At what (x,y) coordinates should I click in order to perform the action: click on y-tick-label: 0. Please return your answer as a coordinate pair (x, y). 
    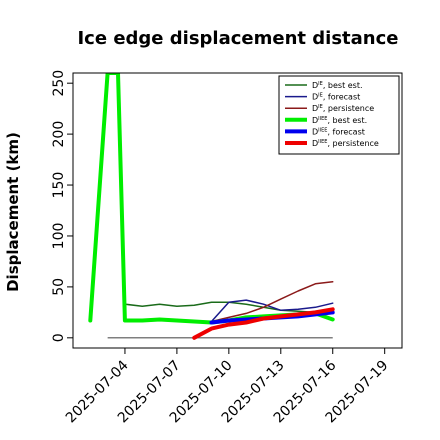
    Looking at the image, I should click on (59, 337).